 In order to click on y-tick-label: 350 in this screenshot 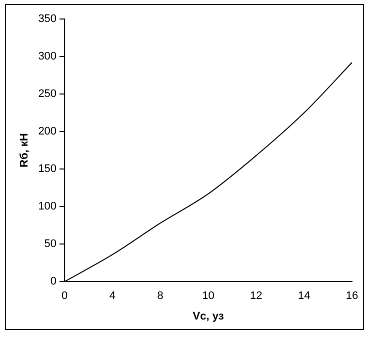, I will do `click(47, 19)`.